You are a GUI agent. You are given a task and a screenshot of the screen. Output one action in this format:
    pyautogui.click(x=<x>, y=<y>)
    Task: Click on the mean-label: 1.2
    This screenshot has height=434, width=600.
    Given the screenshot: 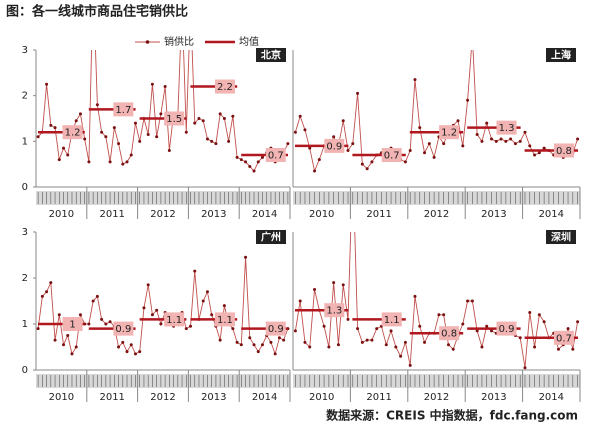 What is the action you would take?
    pyautogui.click(x=449, y=133)
    